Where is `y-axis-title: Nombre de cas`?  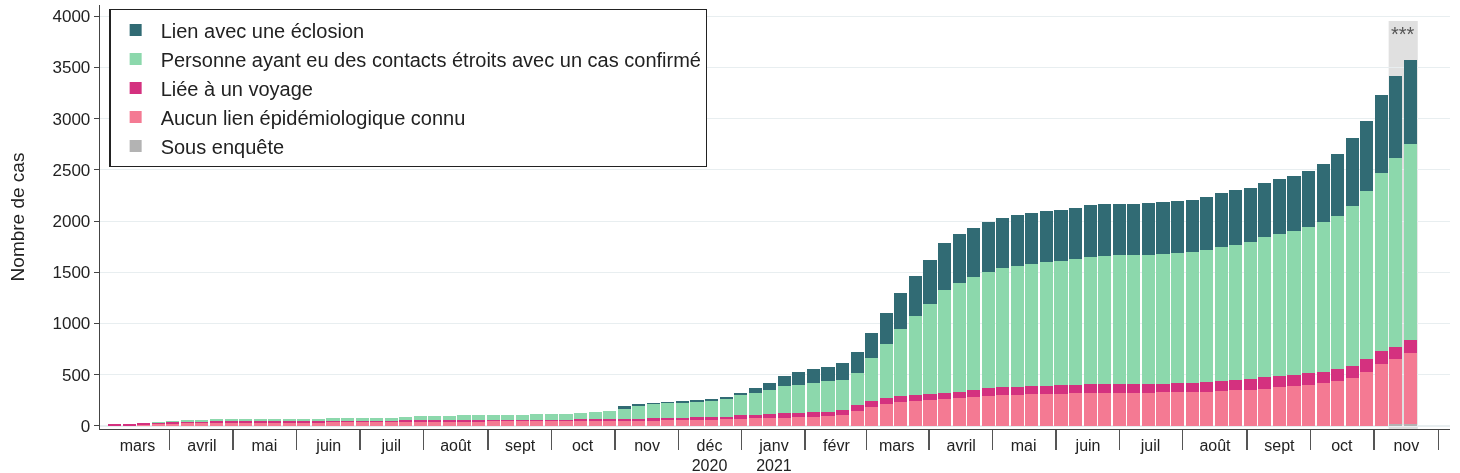
y-axis-title: Nombre de cas is located at coordinates (18, 217).